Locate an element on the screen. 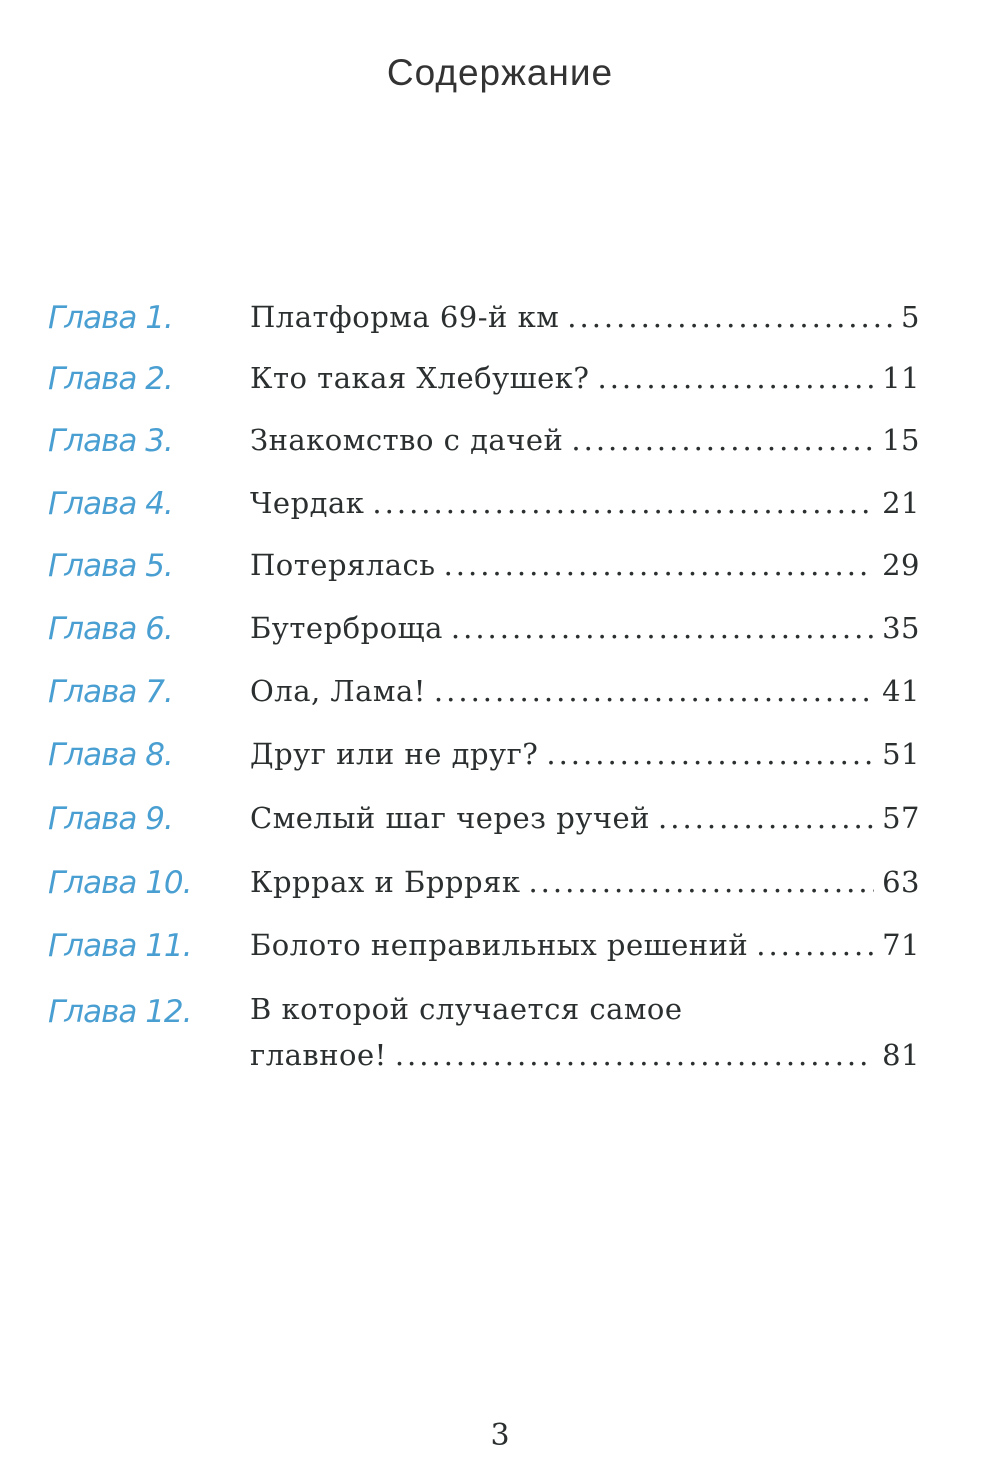  chapter-label: Глава 12. is located at coordinates (120, 1012).